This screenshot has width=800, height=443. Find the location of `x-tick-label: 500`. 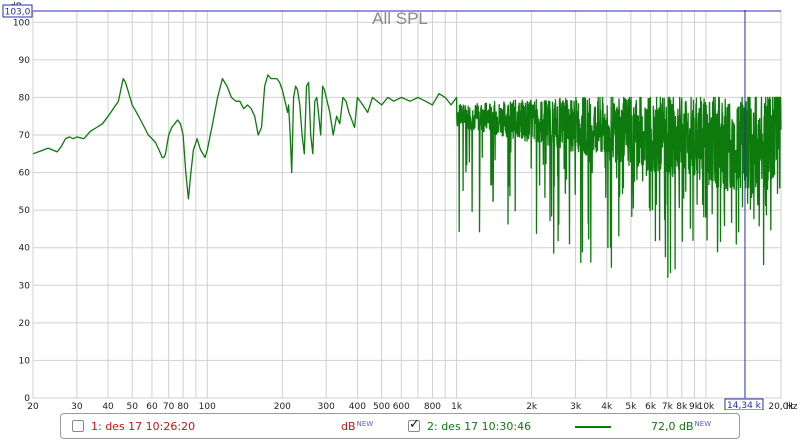

x-tick-label: 500 is located at coordinates (381, 406).